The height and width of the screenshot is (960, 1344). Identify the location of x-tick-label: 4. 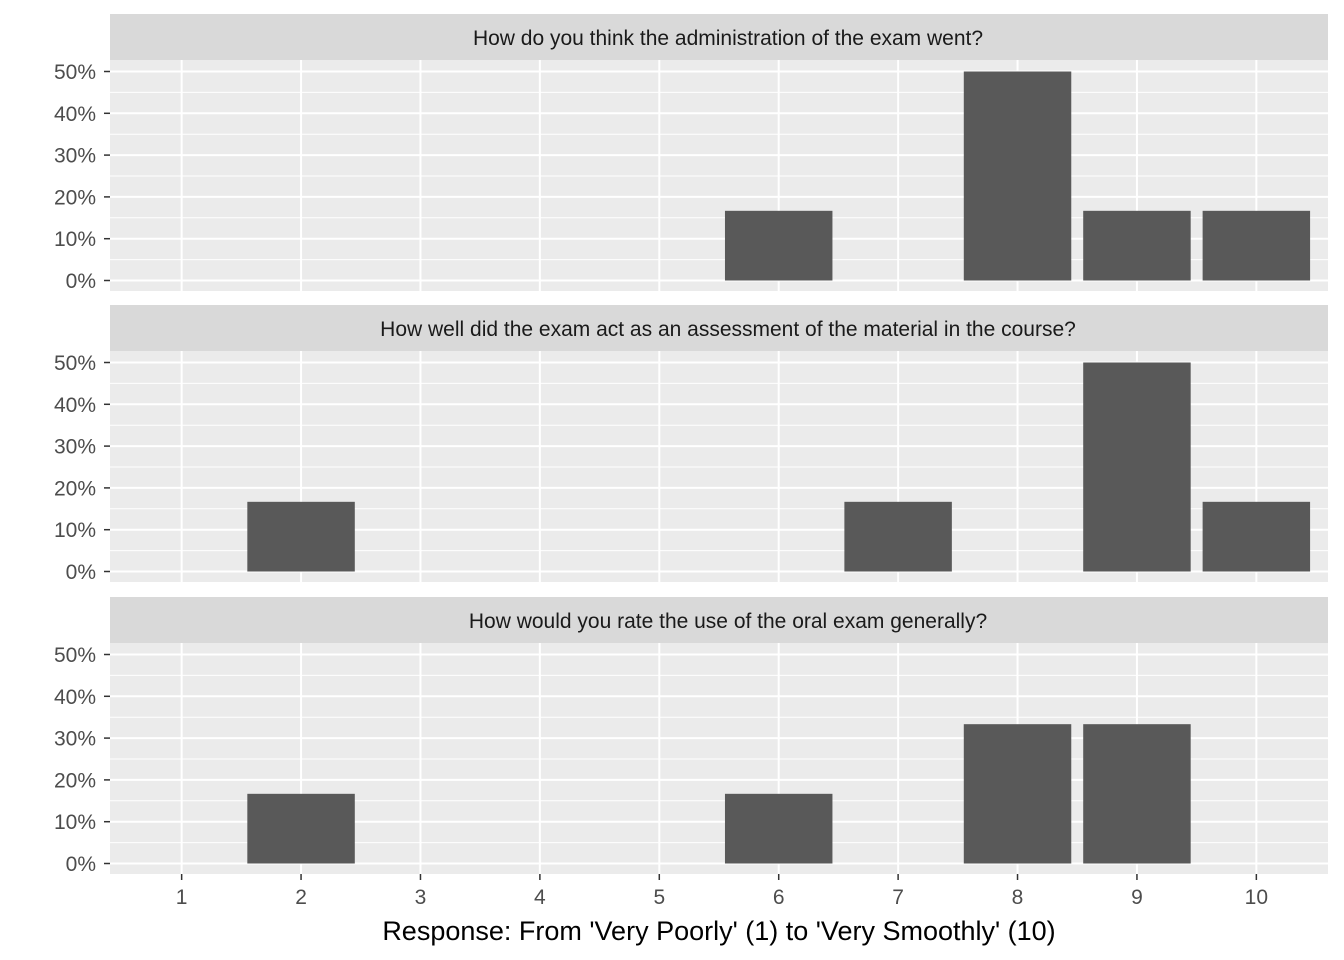
(540, 897).